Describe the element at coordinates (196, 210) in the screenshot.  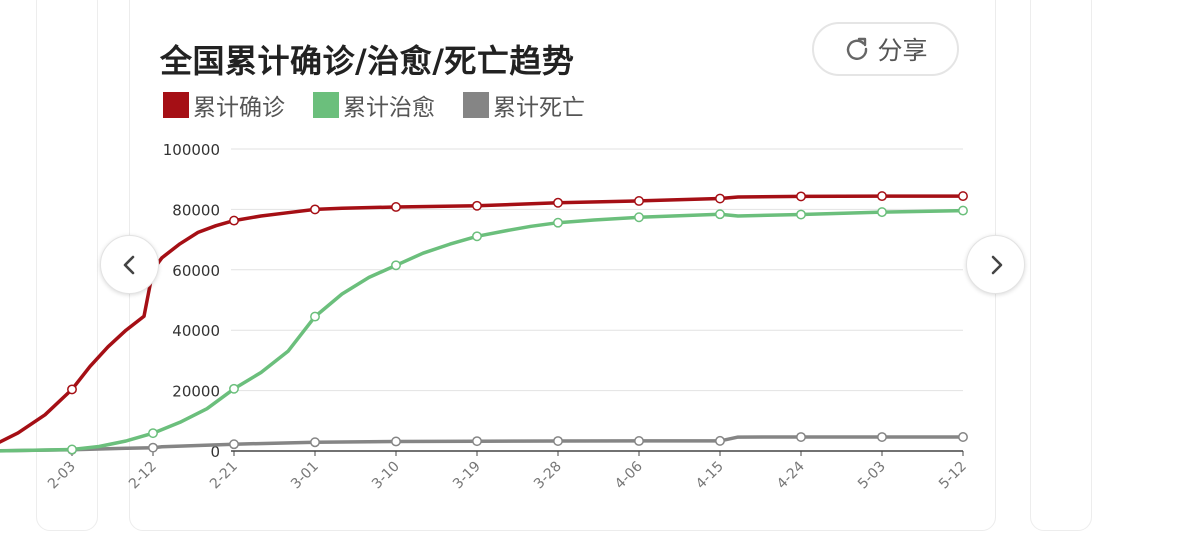
I see `y-tick-label: 80000` at that location.